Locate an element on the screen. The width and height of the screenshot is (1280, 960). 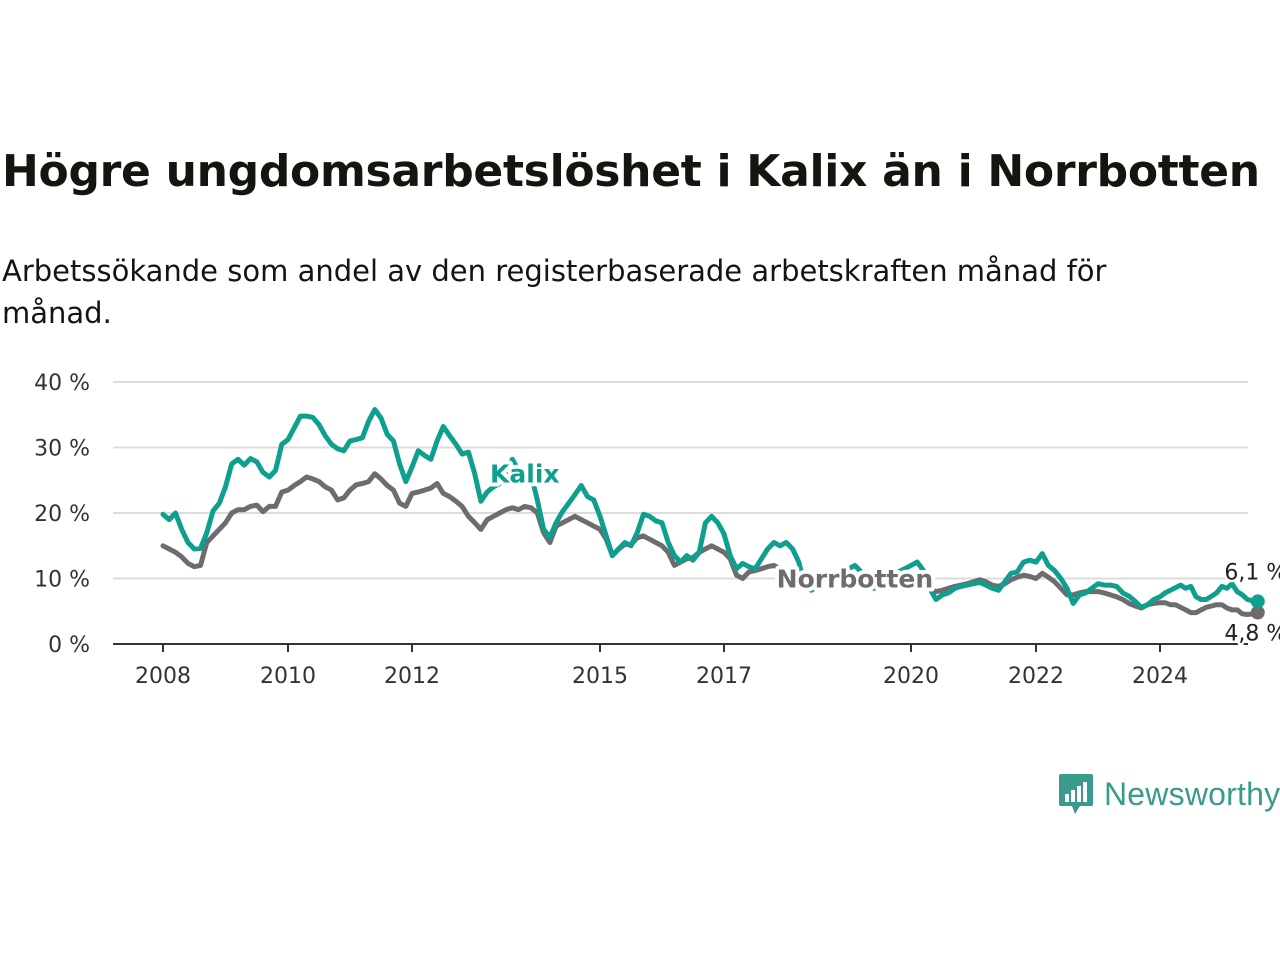
y-axis-ticks: 0 % 10 % 20 % 30 % 40 % is located at coordinates (62, 514).